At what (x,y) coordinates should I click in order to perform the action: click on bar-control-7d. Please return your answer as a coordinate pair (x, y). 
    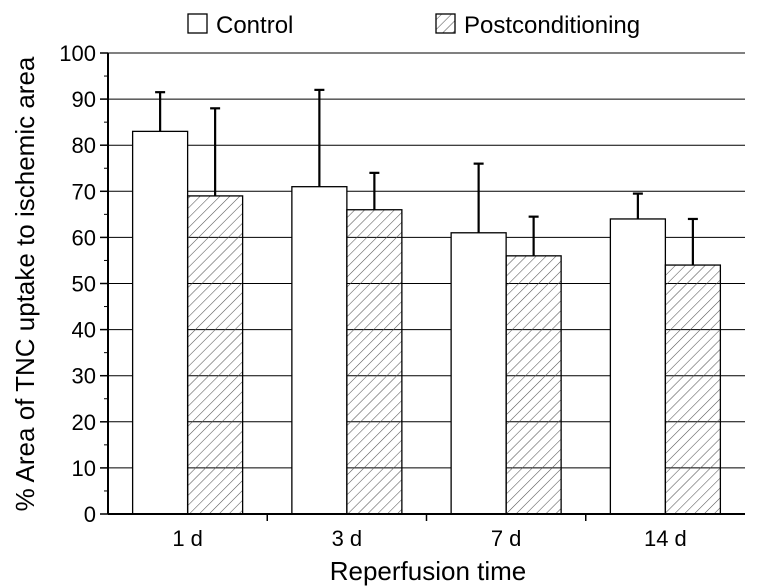
    Looking at the image, I should click on (478, 373).